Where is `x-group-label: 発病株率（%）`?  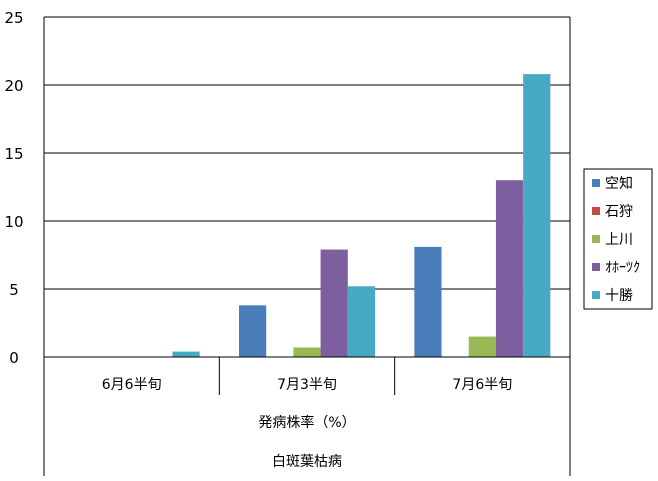
x-group-label: 発病株率（%） is located at coordinates (306, 422).